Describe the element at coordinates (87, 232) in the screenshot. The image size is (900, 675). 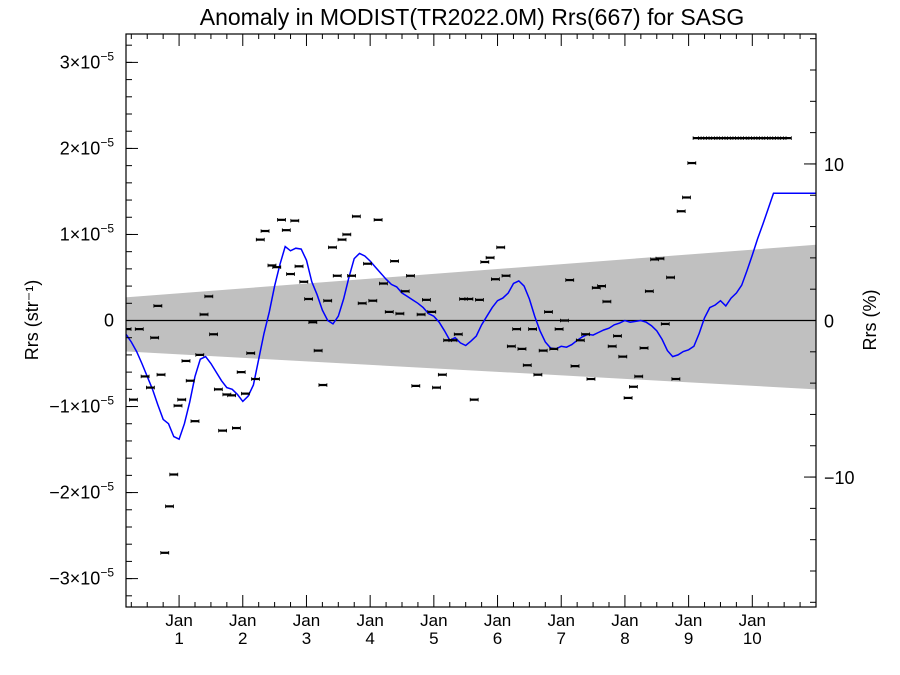
I see `left-tick-label: 1×10⁻⁵` at that location.